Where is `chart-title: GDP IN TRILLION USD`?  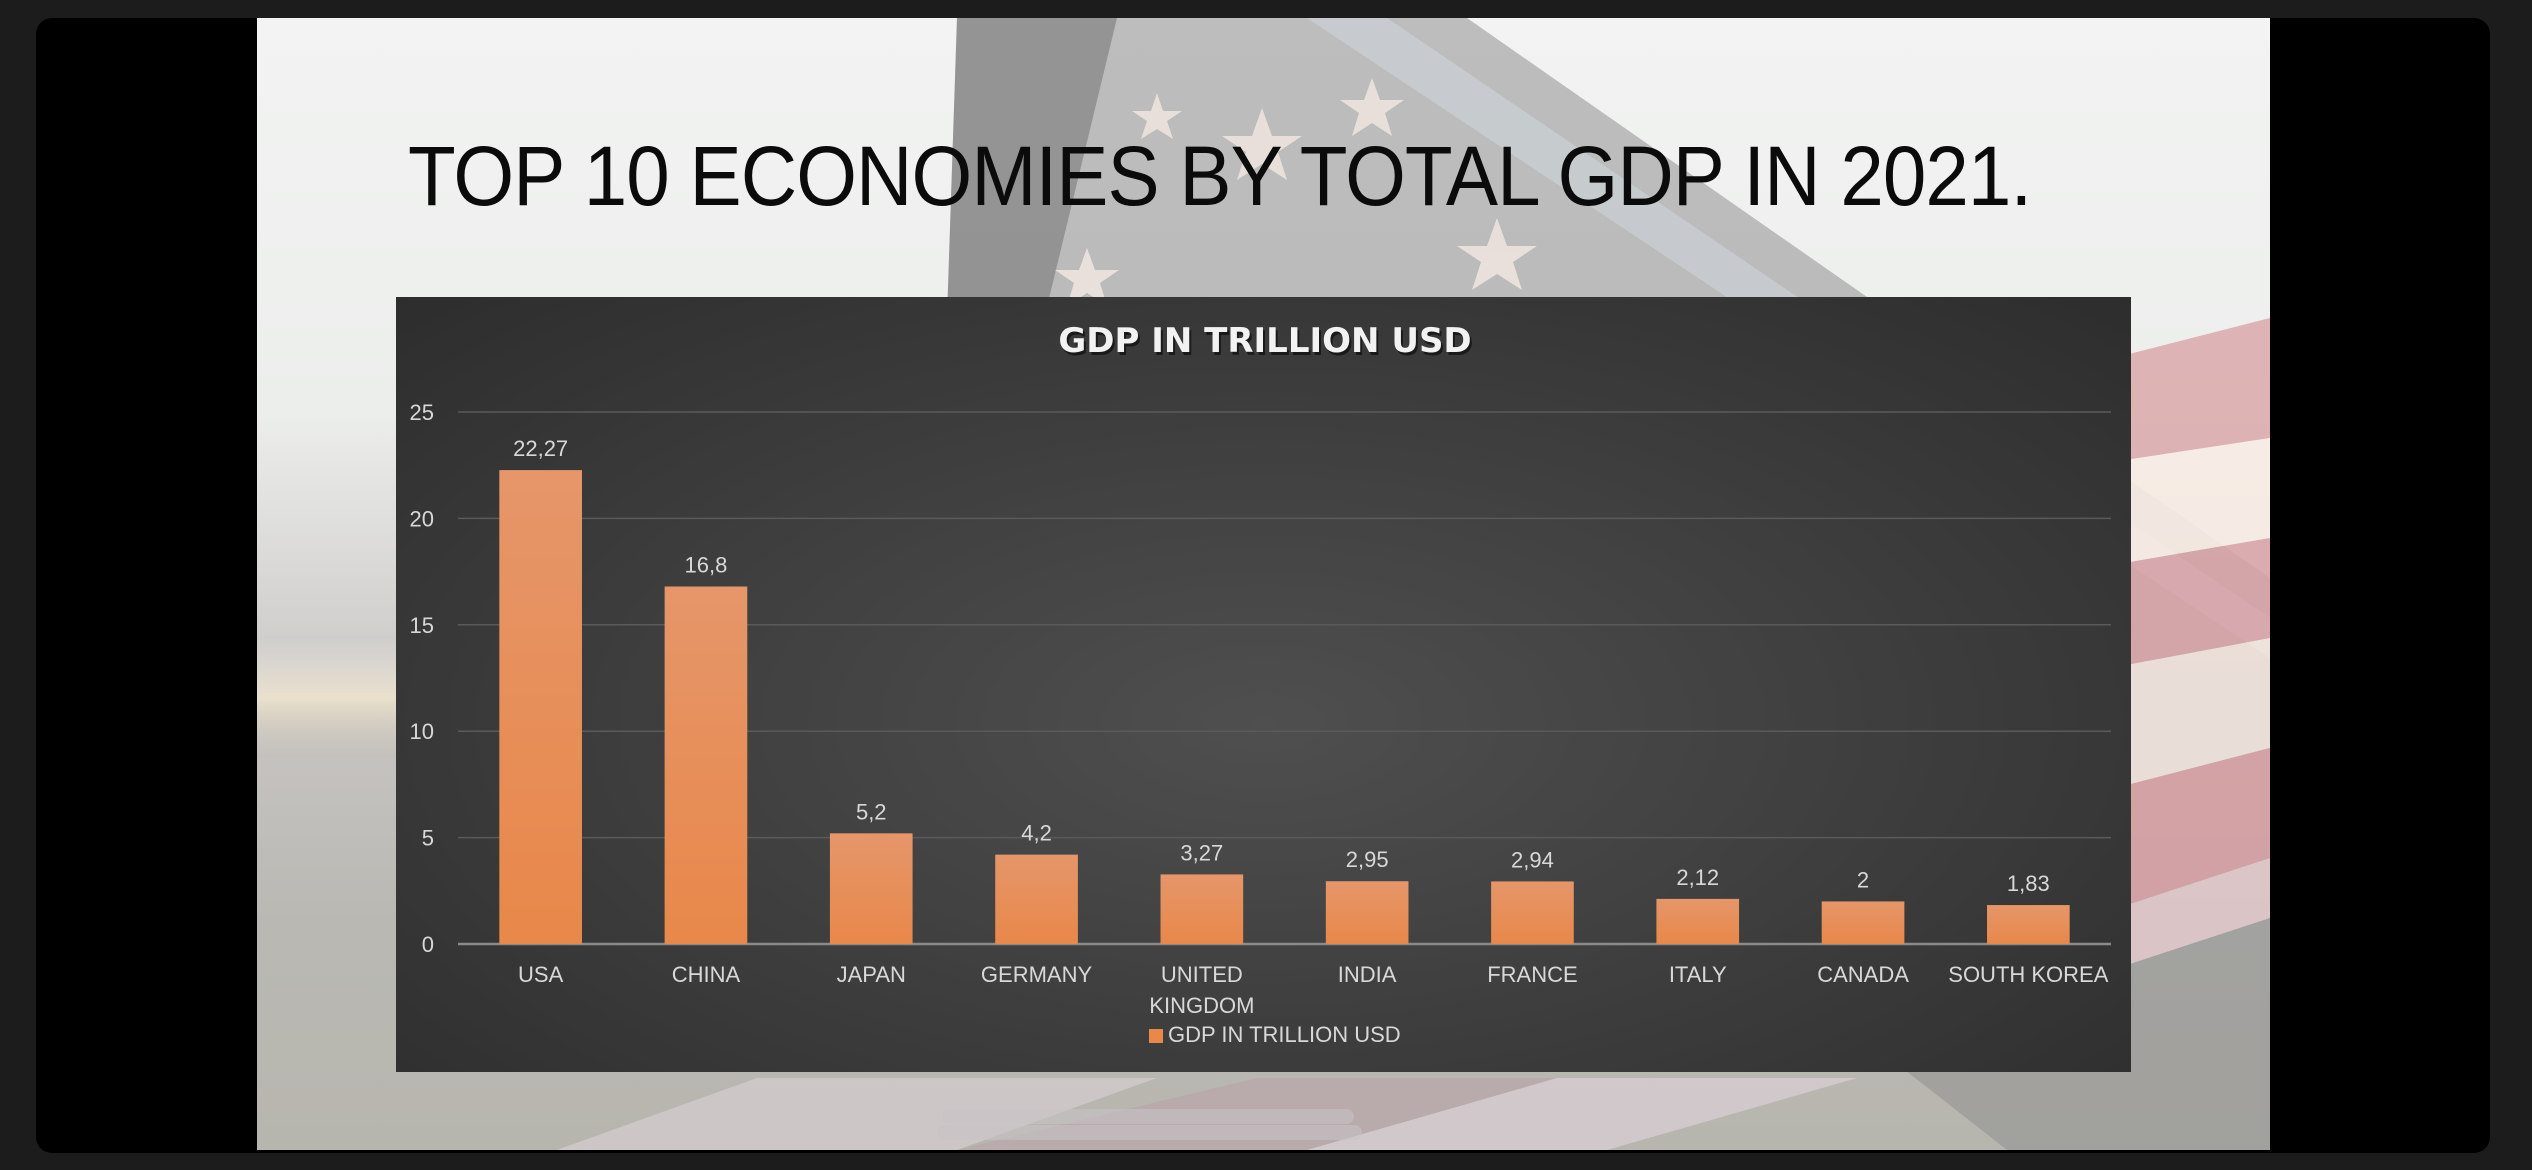 chart-title: GDP IN TRILLION USD is located at coordinates (1264, 341).